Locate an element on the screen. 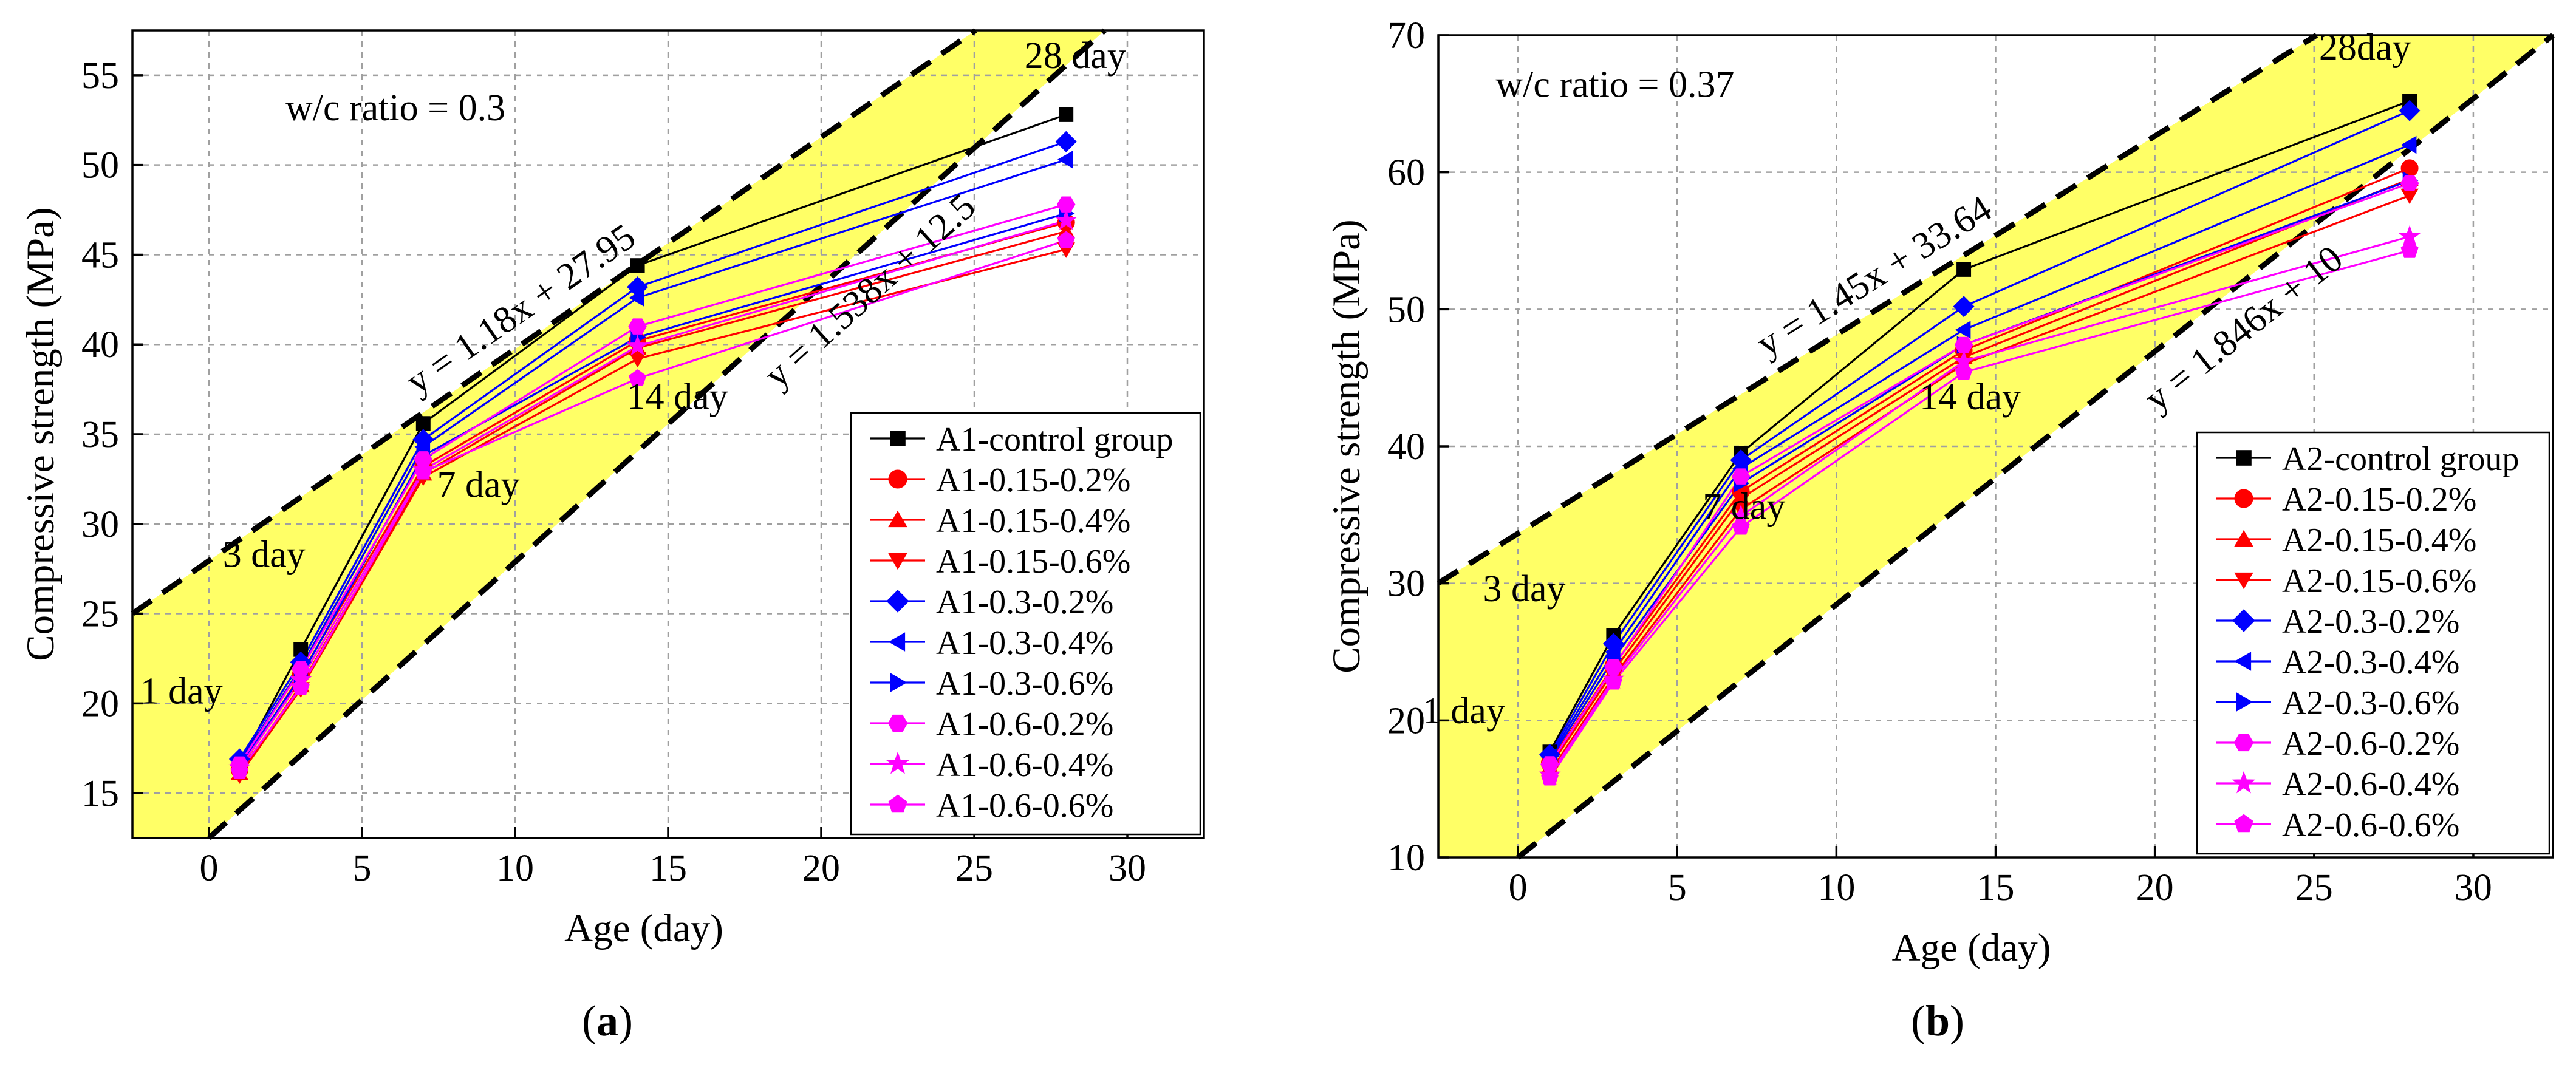 The width and height of the screenshot is (2576, 1073). x-tick-label: 30 is located at coordinates (1127, 868).